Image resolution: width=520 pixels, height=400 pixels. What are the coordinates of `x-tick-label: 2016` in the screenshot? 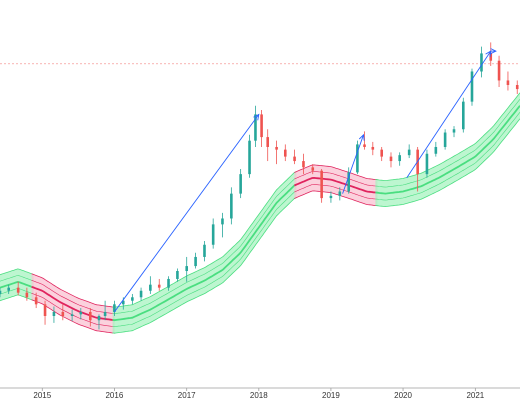 It's located at (114, 395).